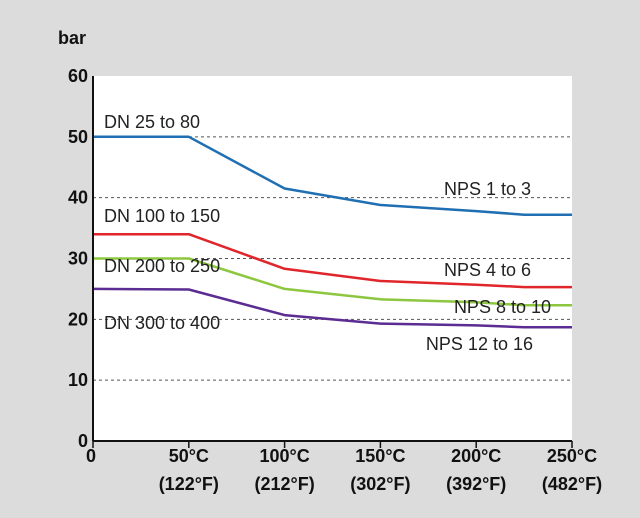 The height and width of the screenshot is (518, 640). Describe the element at coordinates (83, 441) in the screenshot. I see `y-tick-label: 0` at that location.